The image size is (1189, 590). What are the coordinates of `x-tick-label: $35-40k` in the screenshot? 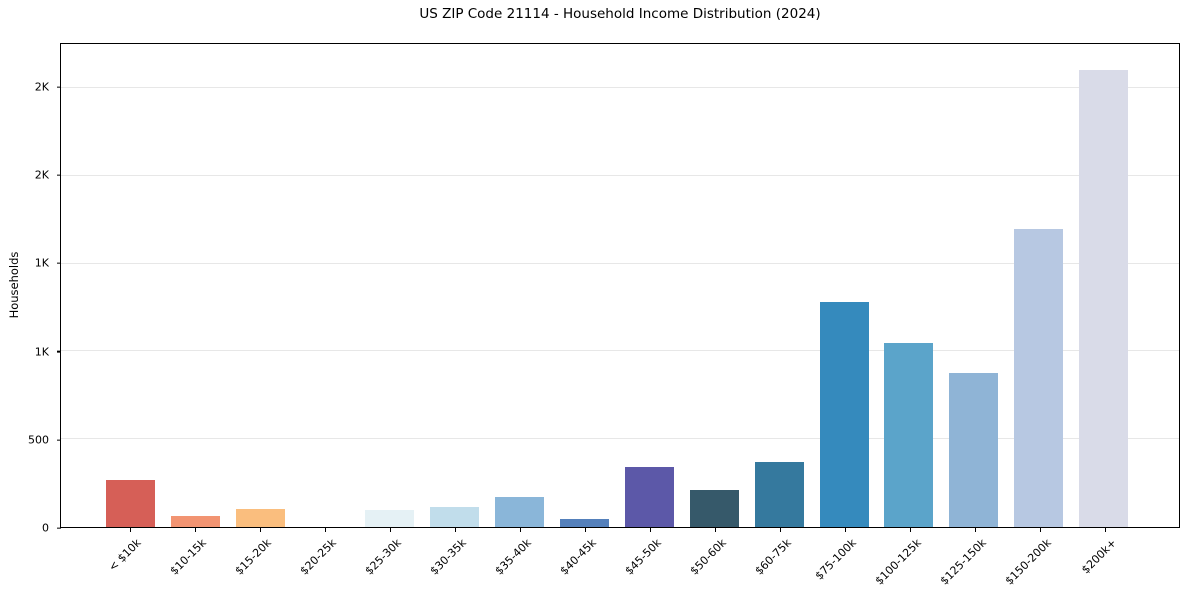 It's located at (513, 557).